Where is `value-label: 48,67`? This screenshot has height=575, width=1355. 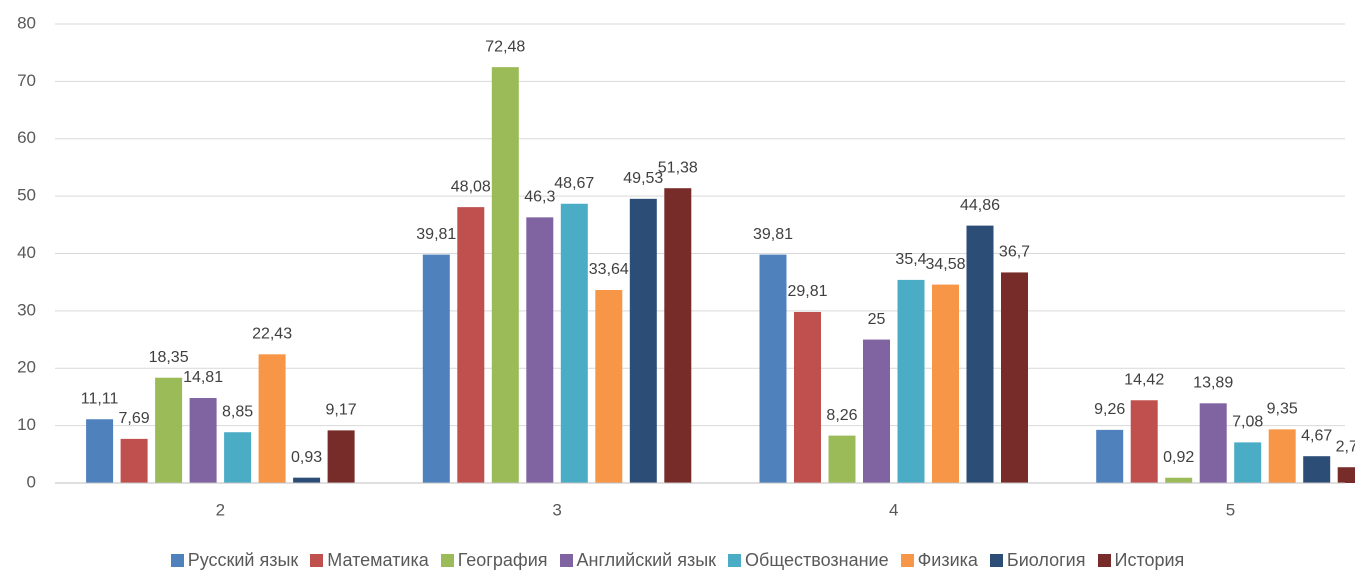
value-label: 48,67 is located at coordinates (574, 183).